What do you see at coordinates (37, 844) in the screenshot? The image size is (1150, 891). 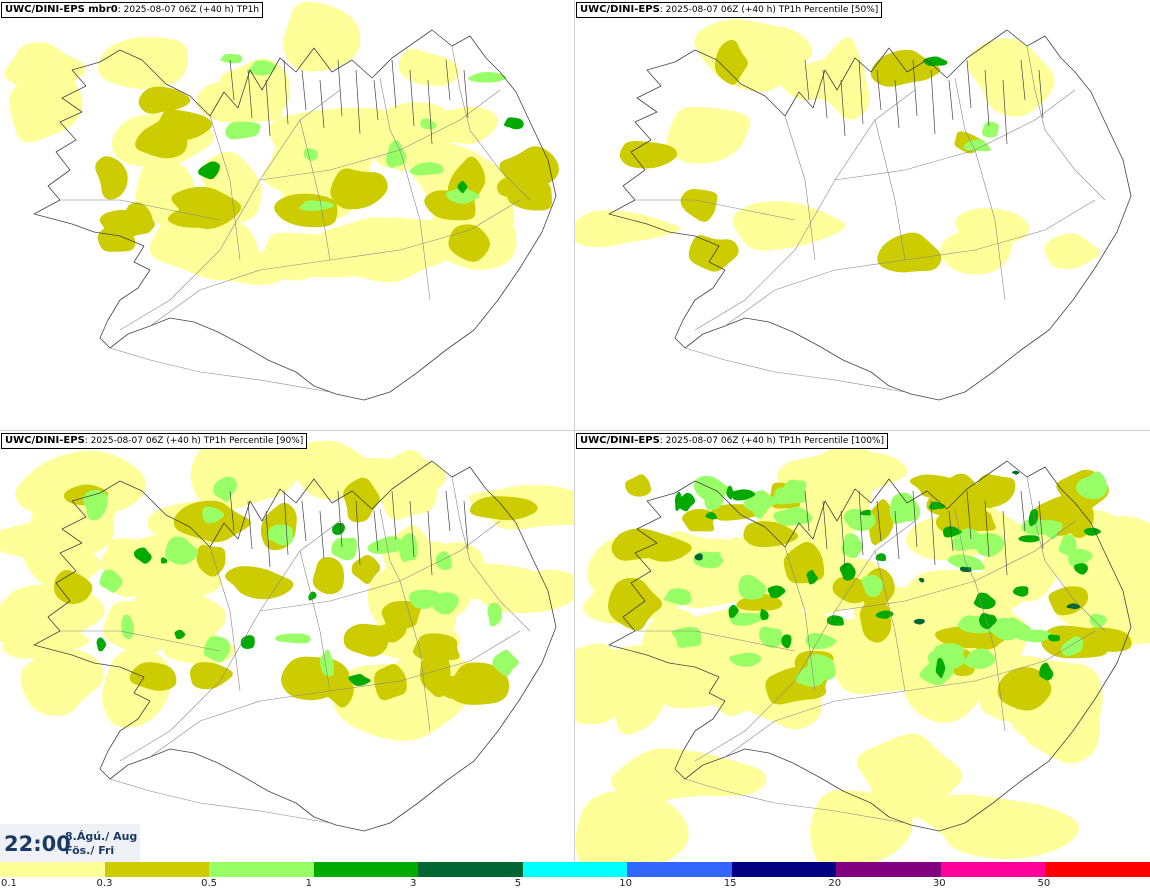 I see `valid-time: 22:00` at bounding box center [37, 844].